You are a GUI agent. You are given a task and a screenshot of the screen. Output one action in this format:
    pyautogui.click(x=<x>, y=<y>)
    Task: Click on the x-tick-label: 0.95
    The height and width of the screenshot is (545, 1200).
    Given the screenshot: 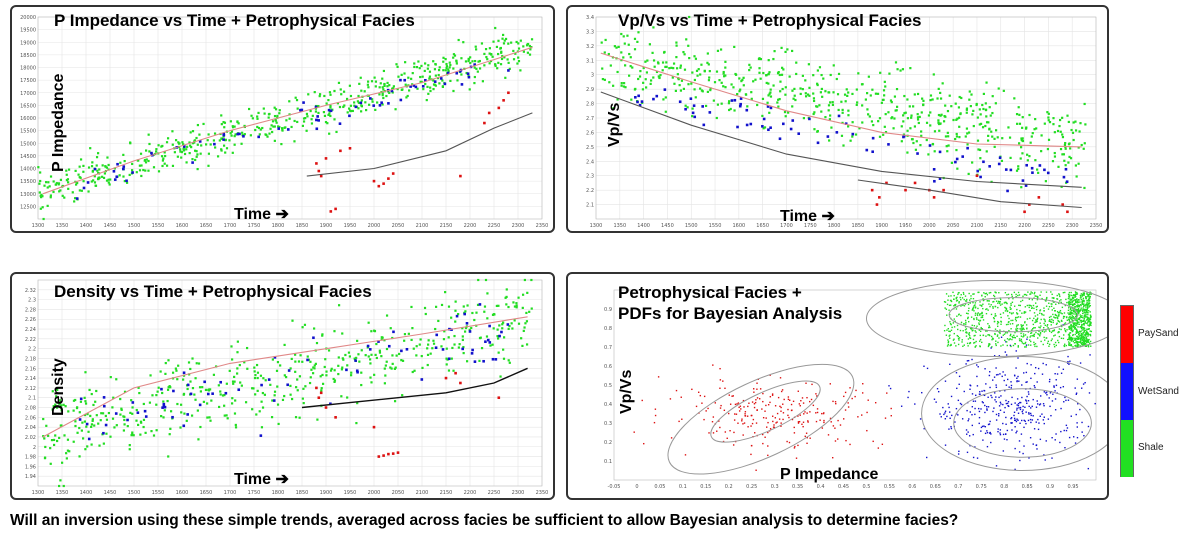 What is the action you would take?
    pyautogui.click(x=1072, y=487)
    